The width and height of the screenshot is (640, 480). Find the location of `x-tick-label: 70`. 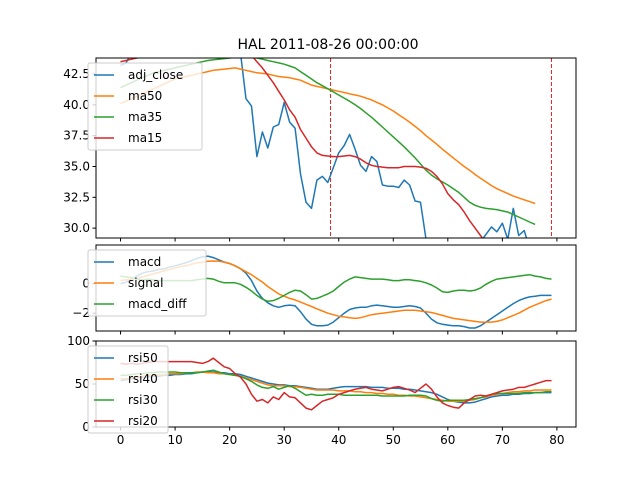

x-tick-label: 70 is located at coordinates (502, 440).